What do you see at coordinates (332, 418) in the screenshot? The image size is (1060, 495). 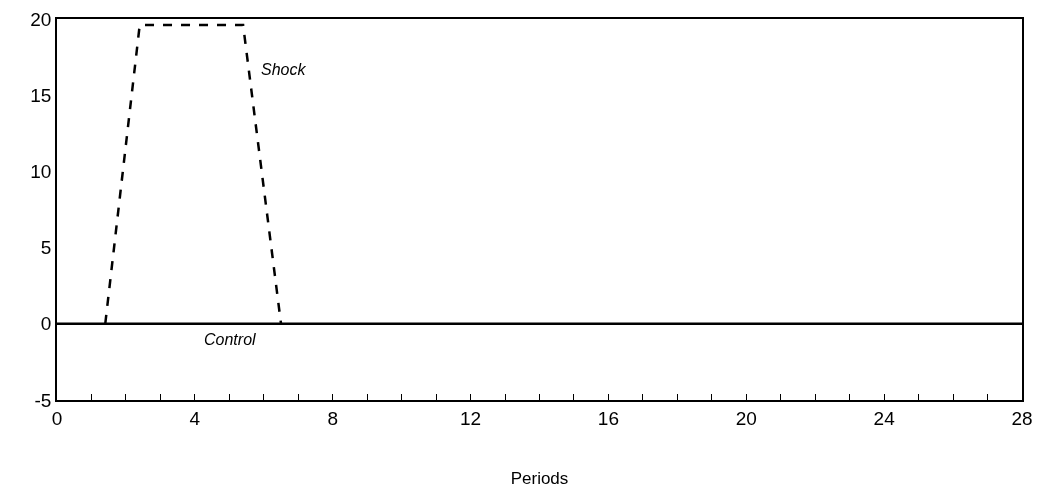 I see `x-tick-label: 8` at bounding box center [332, 418].